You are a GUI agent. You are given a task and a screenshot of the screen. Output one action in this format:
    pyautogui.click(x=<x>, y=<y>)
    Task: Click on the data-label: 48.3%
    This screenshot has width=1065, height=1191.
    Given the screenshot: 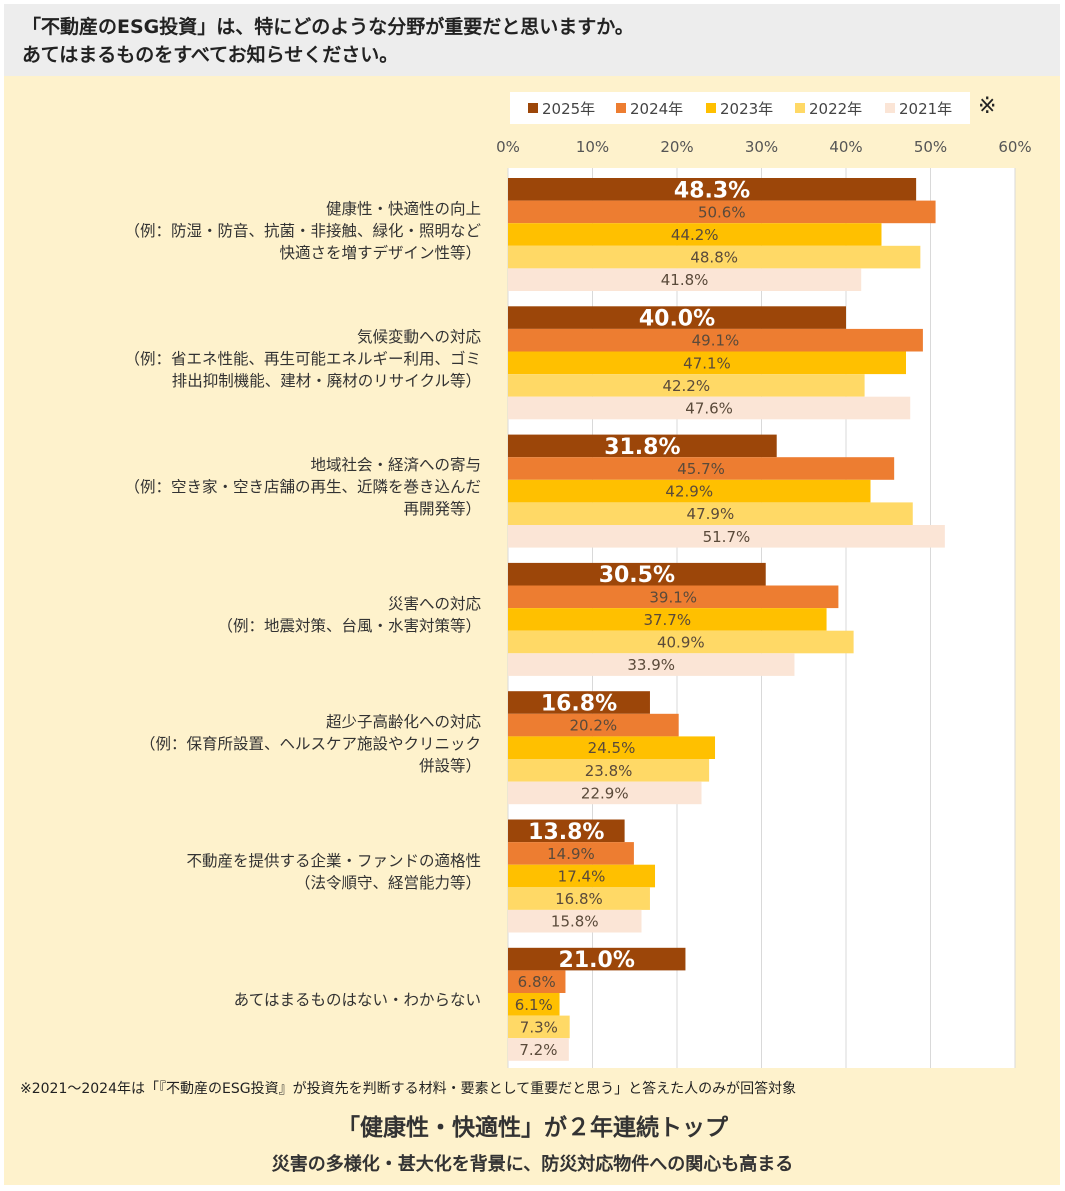 What is the action you would take?
    pyautogui.click(x=712, y=190)
    